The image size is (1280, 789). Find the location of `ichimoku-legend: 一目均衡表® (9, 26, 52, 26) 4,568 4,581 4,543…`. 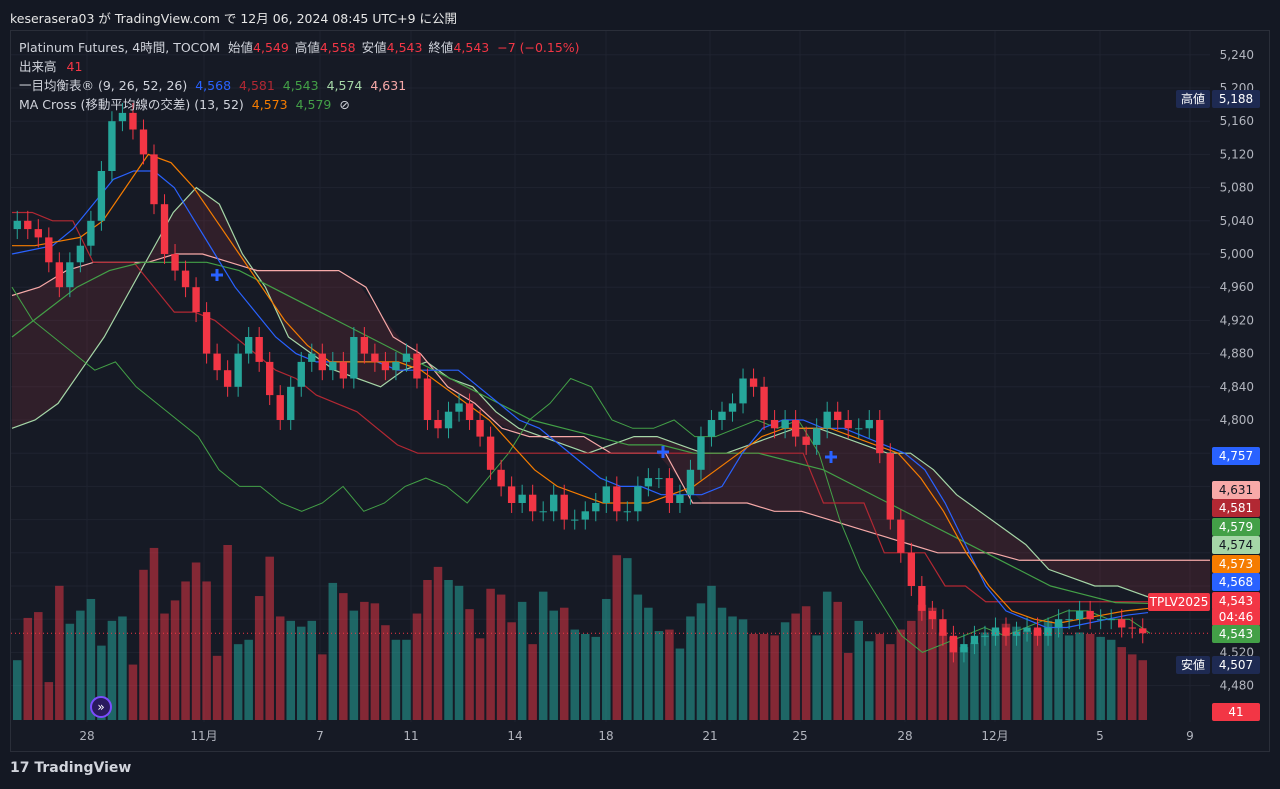

ichimoku-legend: 一目均衡表® (9, 26, 52, 26) 4,568 4,581 4,543… is located at coordinates (299, 85).